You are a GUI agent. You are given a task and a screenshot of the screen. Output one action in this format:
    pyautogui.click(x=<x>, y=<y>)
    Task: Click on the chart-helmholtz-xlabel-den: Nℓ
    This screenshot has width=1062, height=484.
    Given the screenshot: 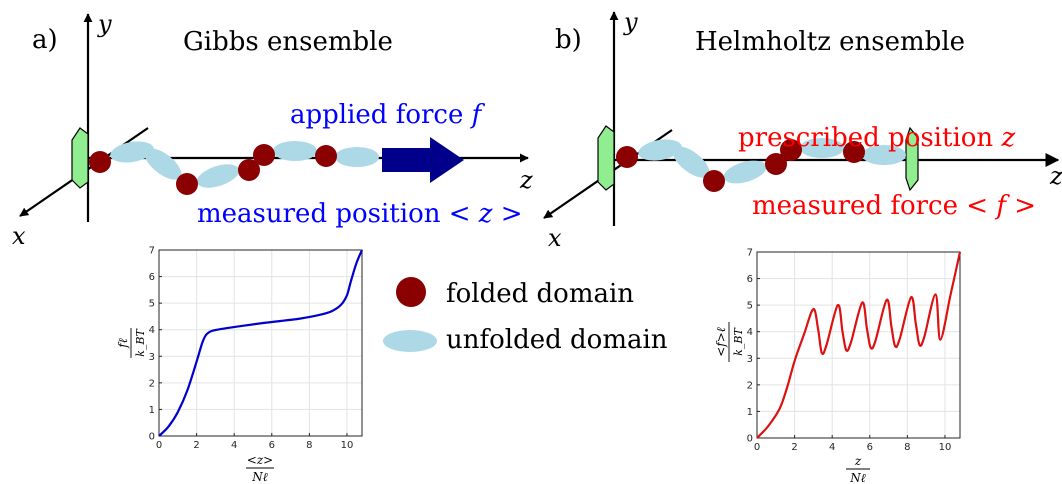 What is the action you would take?
    pyautogui.click(x=857, y=477)
    